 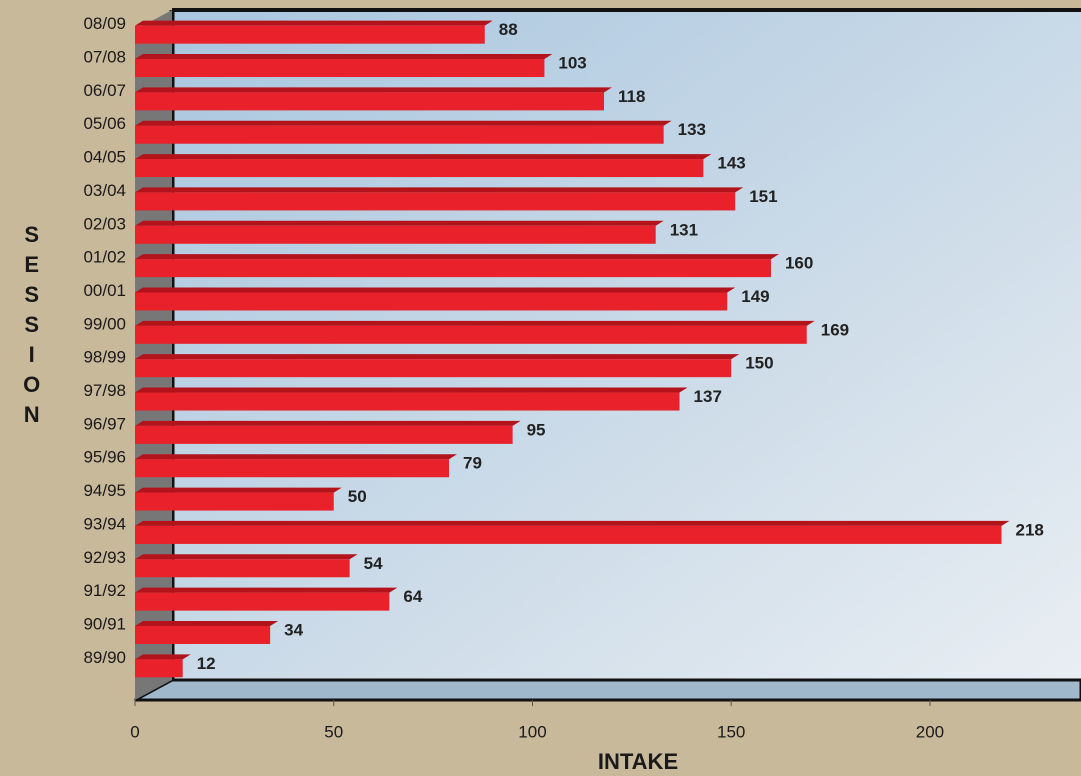 I want to click on y-tick-label: 94/95, so click(x=104, y=490).